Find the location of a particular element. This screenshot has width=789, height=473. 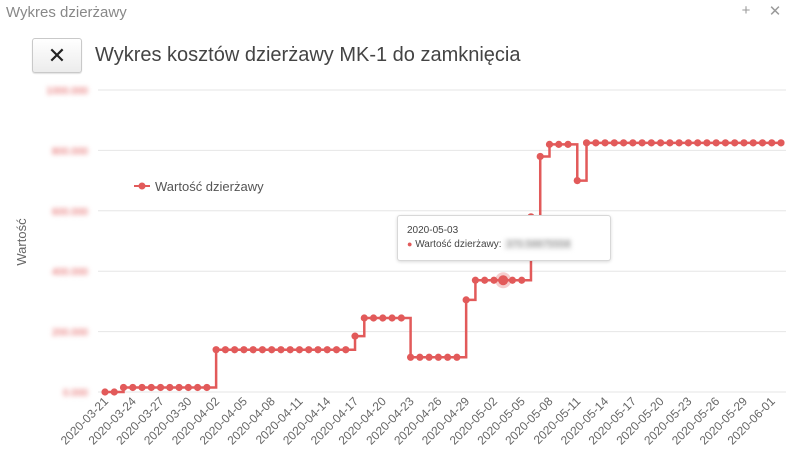

window-title: Wykres dzierżawy is located at coordinates (66, 12).